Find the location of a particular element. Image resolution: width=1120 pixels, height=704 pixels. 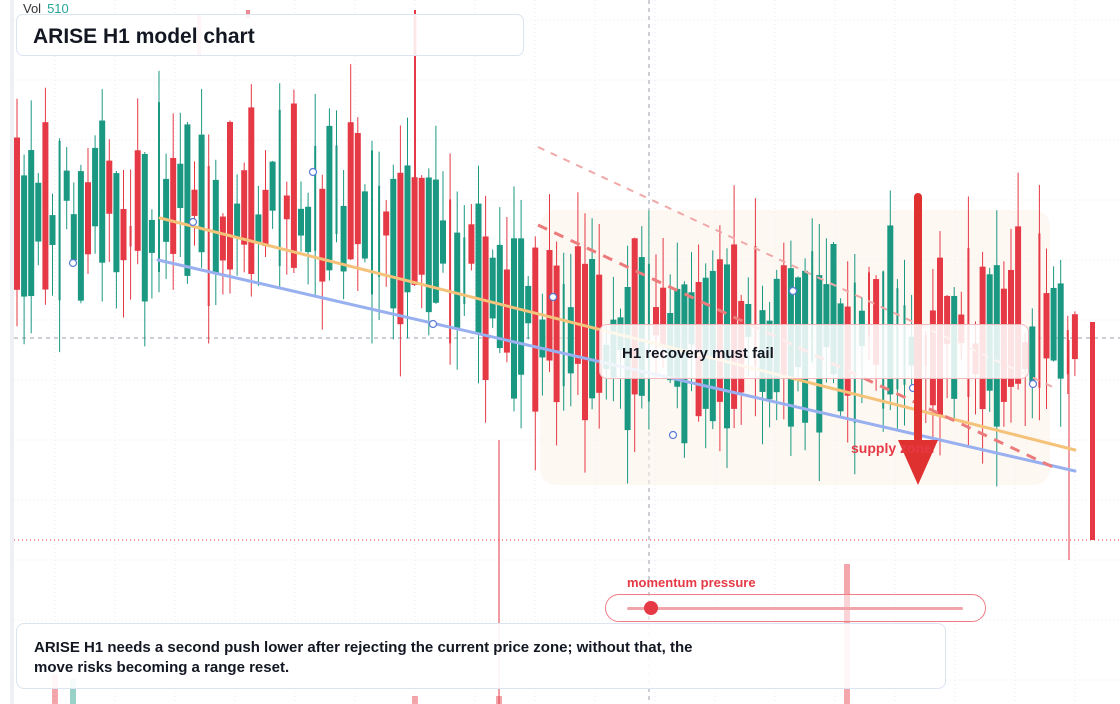

volume-bar is located at coordinates (55, 689).